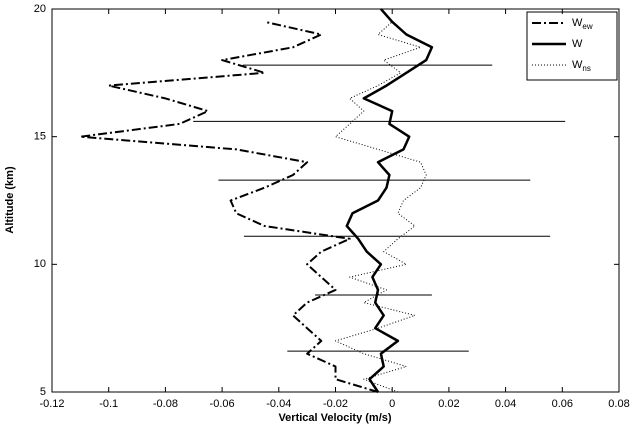 The height and width of the screenshot is (428, 632). What do you see at coordinates (40, 9) in the screenshot?
I see `y-tick-label: 20` at bounding box center [40, 9].